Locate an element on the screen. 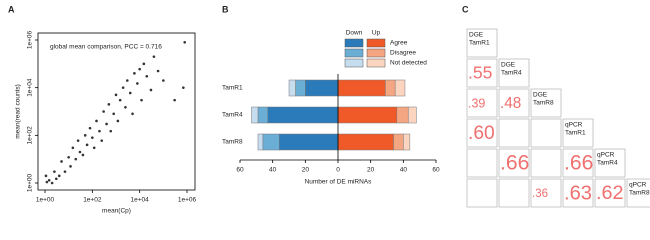 The image size is (650, 240). category-label: TamR1 is located at coordinates (232, 88).